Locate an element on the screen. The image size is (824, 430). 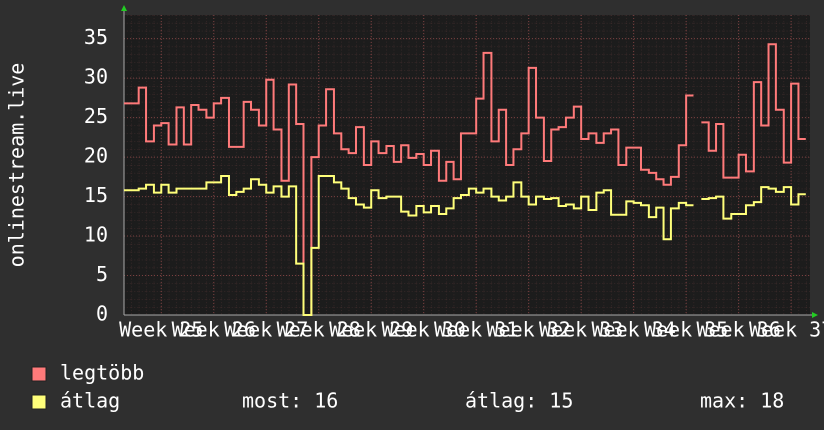
legend-label: legtöbb is located at coordinates (102, 373).